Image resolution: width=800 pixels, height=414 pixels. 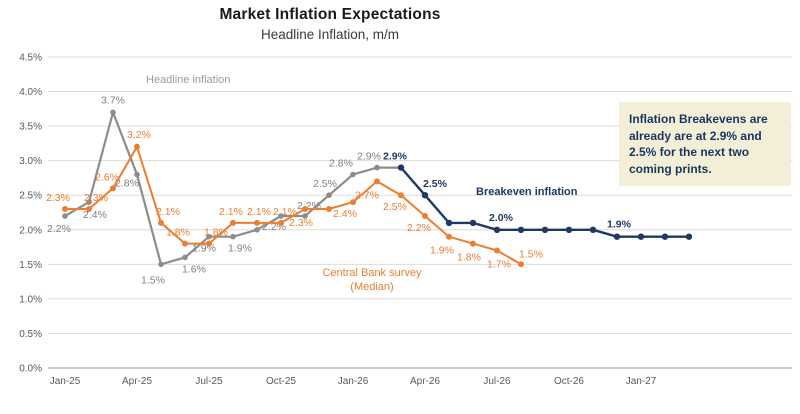 What do you see at coordinates (442, 251) in the screenshot?
I see `point-label-central-bank-survey: 1.9%` at bounding box center [442, 251].